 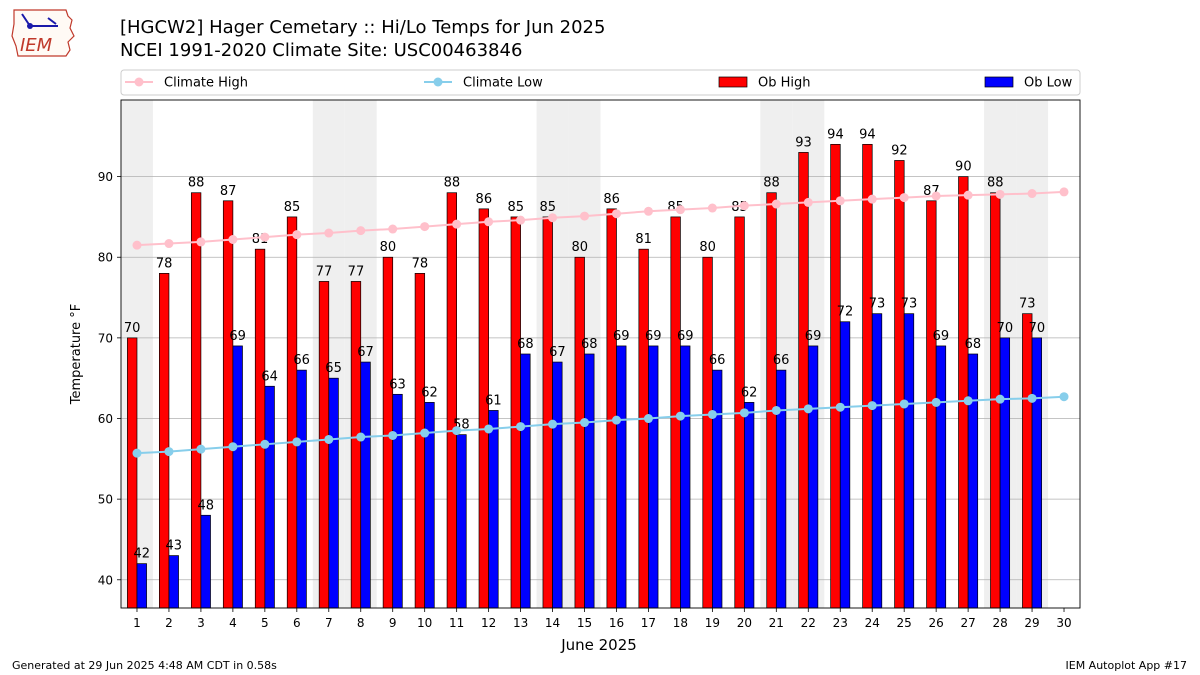 What do you see at coordinates (196, 183) in the screenshot?
I see `ob-high-label: 88` at bounding box center [196, 183].